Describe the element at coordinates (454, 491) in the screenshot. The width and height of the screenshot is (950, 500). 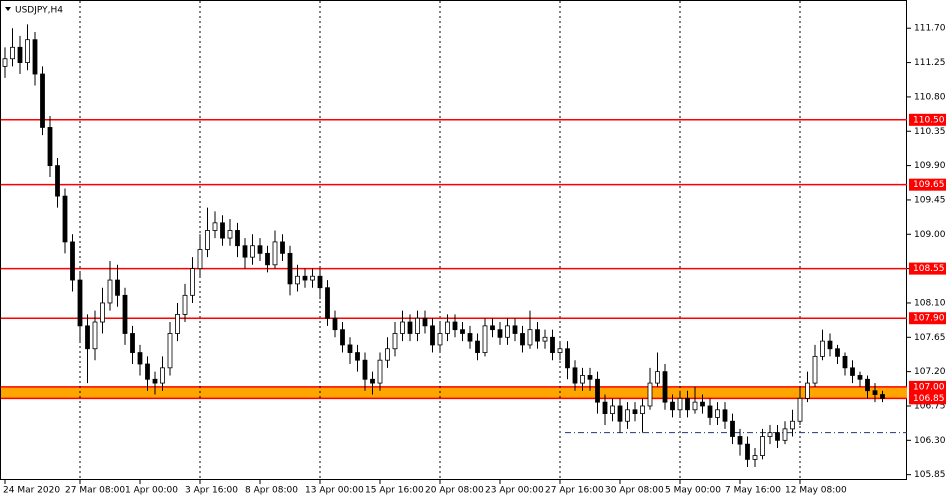
I see `x-tick-label: 20 Apr 08:00` at that location.